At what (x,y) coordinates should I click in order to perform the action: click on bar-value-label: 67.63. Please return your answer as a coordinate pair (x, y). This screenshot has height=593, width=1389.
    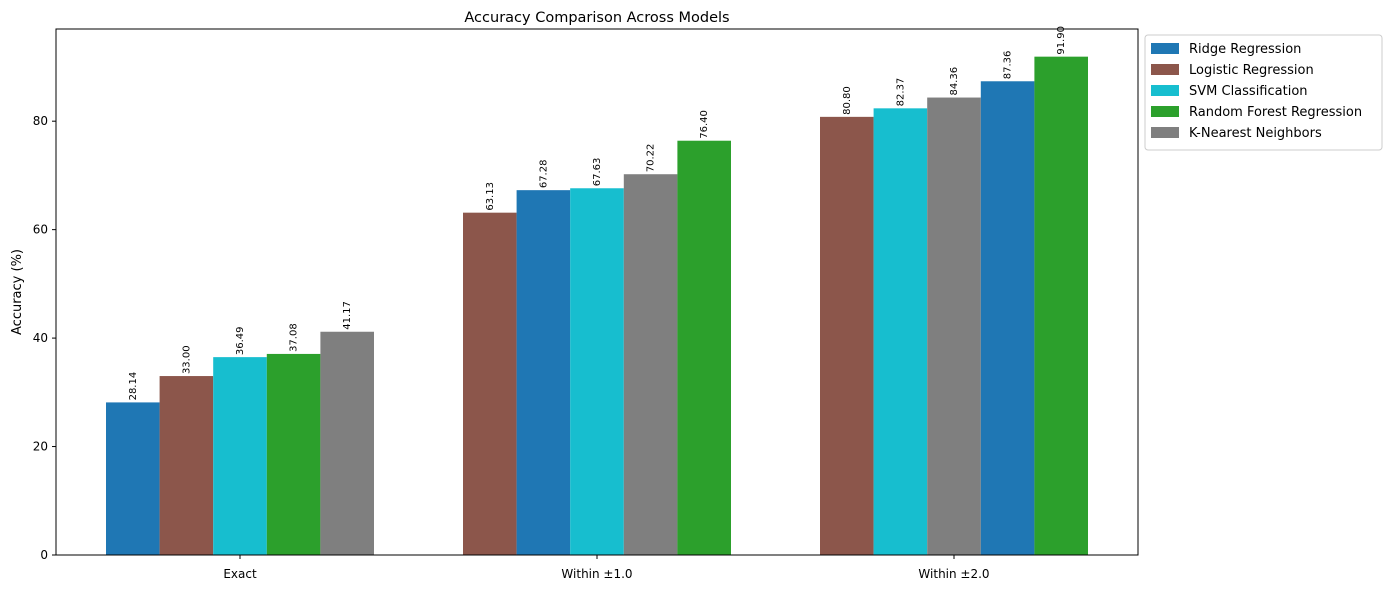
    Looking at the image, I should click on (597, 172).